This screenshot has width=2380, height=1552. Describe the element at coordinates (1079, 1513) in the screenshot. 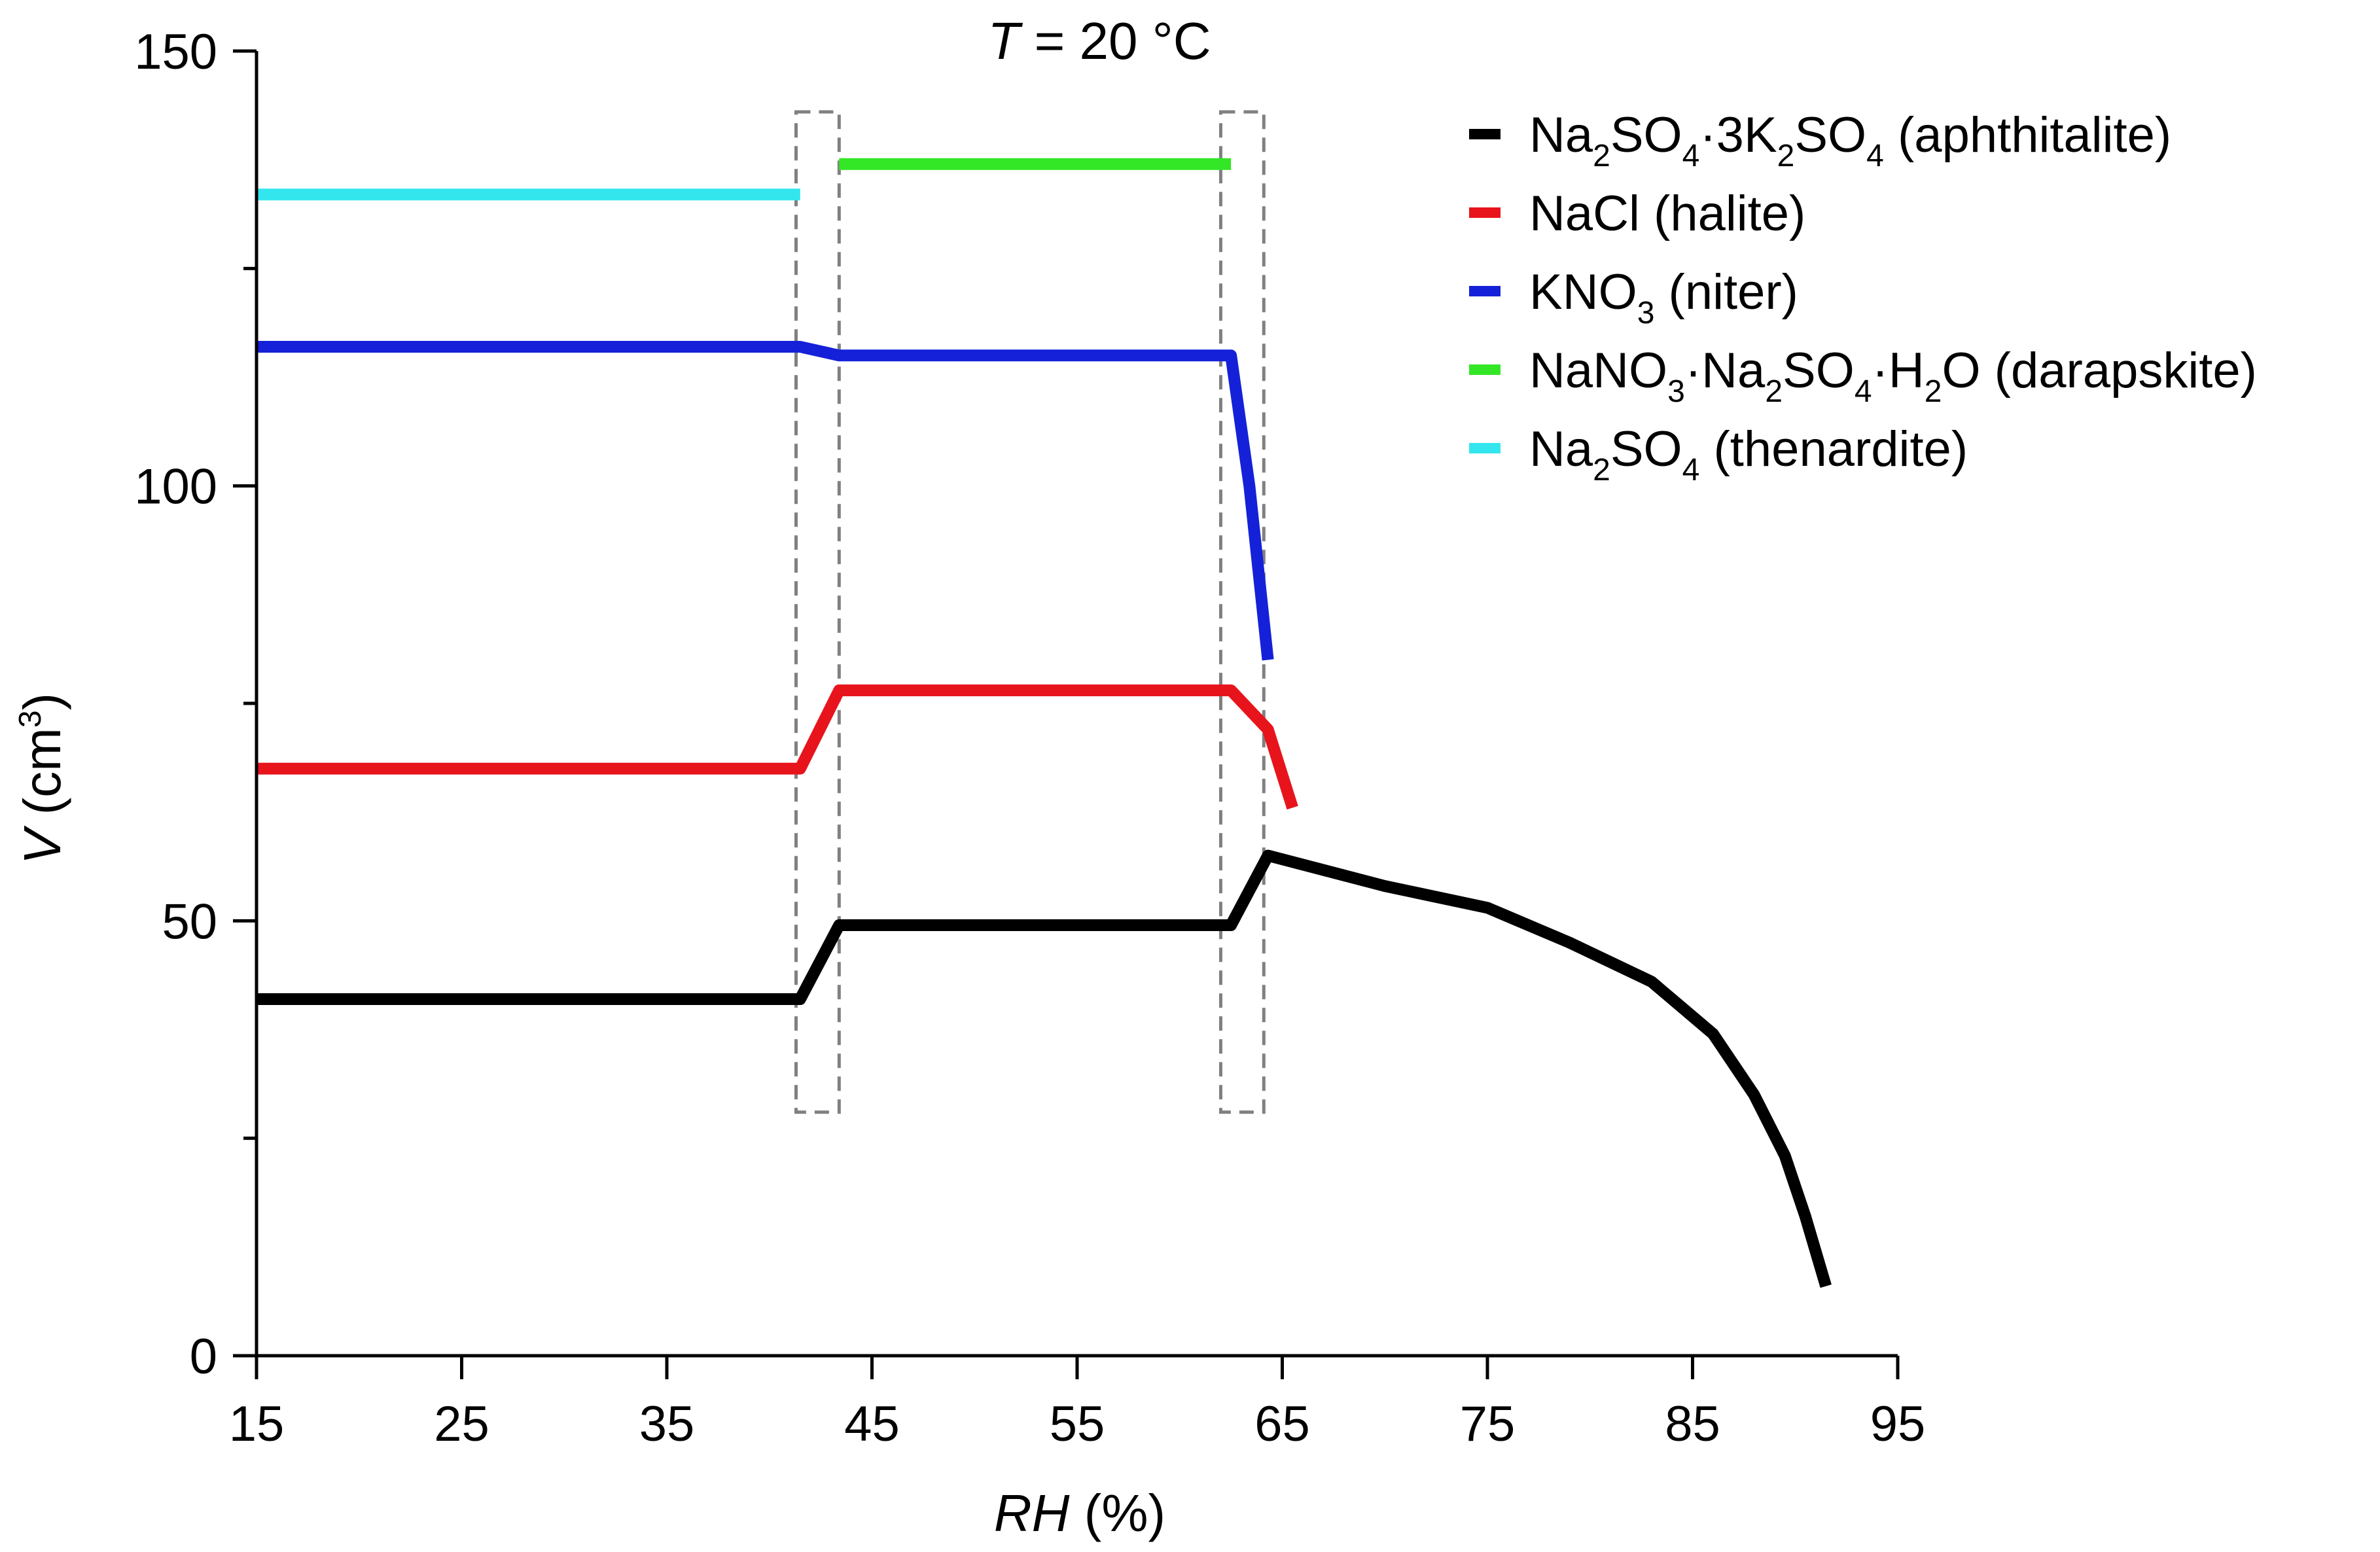

I see `x-axis-title: RH (%)` at that location.